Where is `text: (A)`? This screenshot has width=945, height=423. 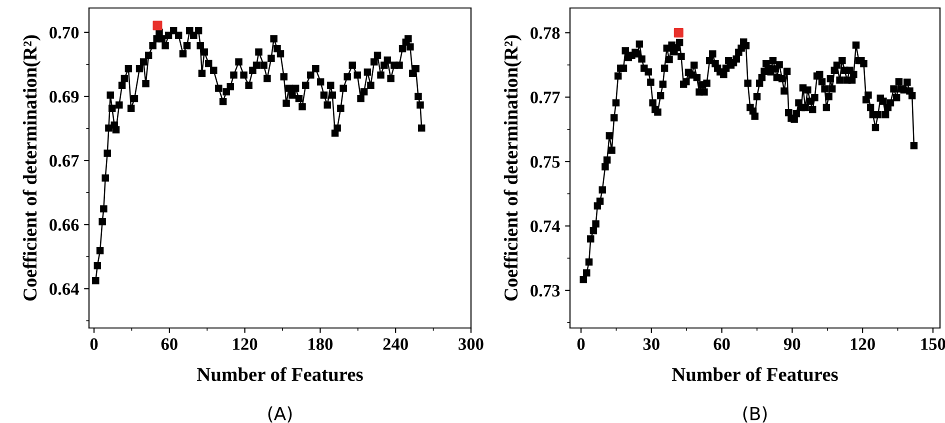
text: (A) is located at coordinates (280, 414).